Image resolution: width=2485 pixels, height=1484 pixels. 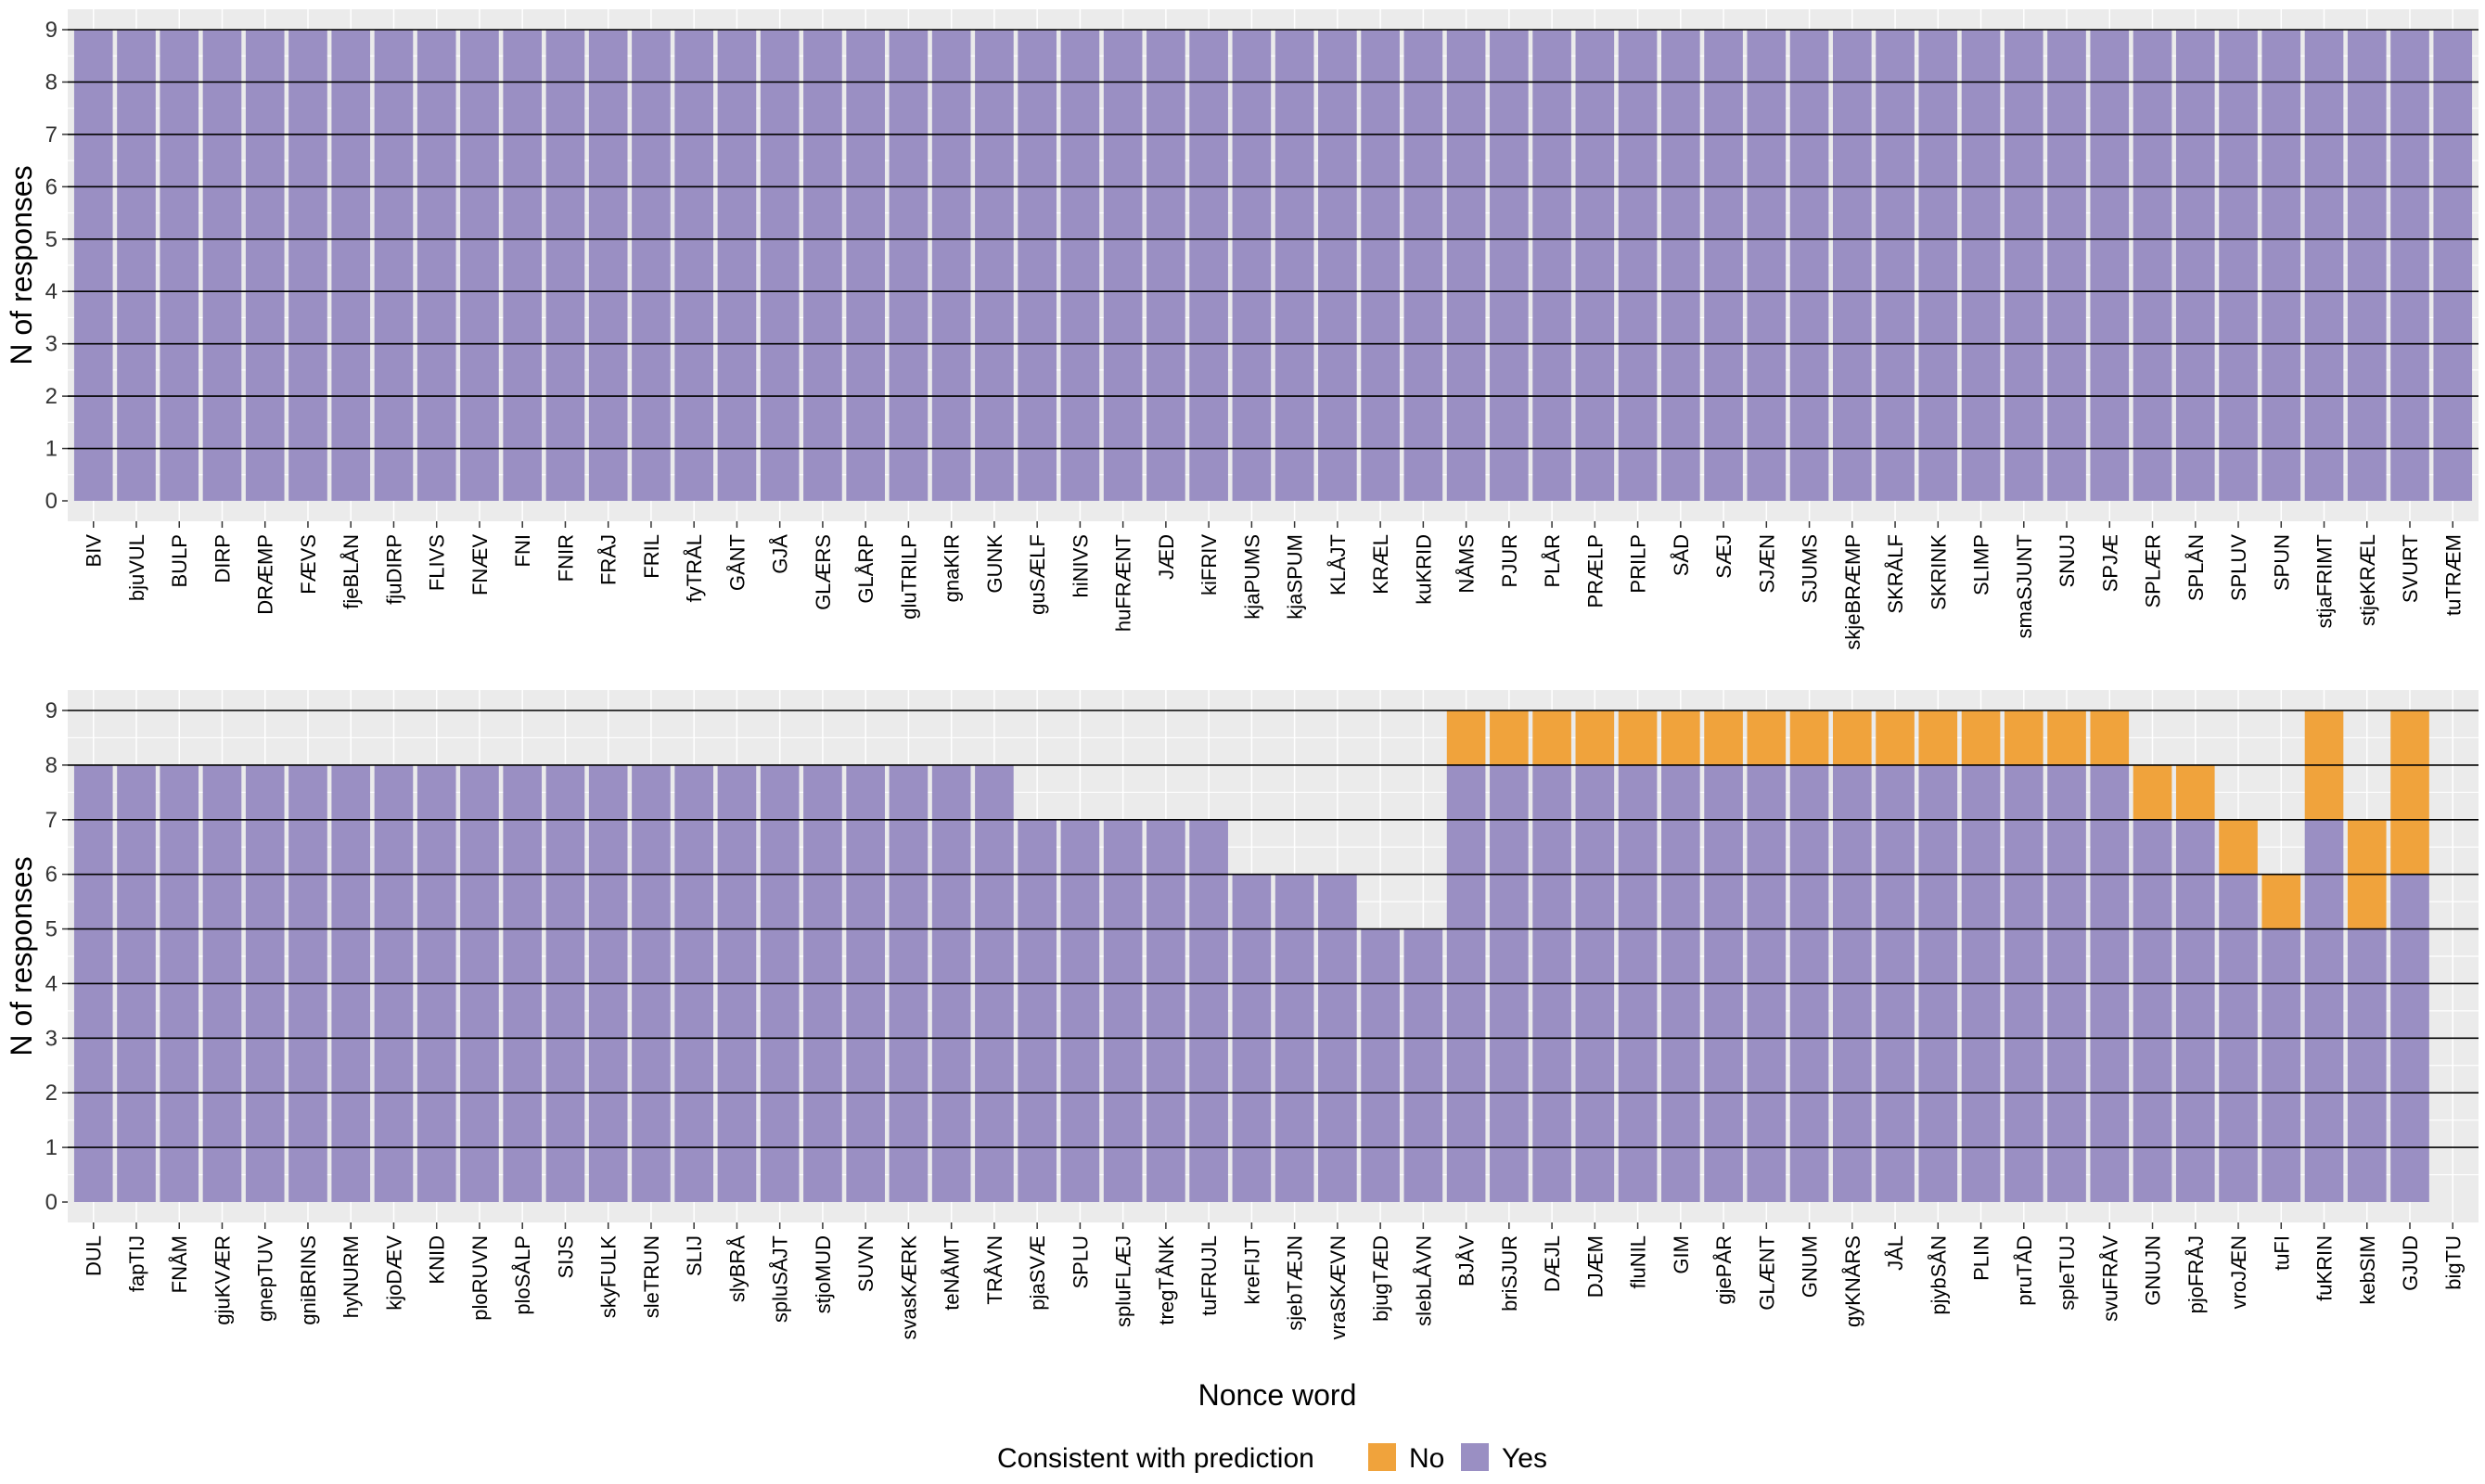 I want to click on x-tick-label: SLIMP, so click(x=1981, y=564).